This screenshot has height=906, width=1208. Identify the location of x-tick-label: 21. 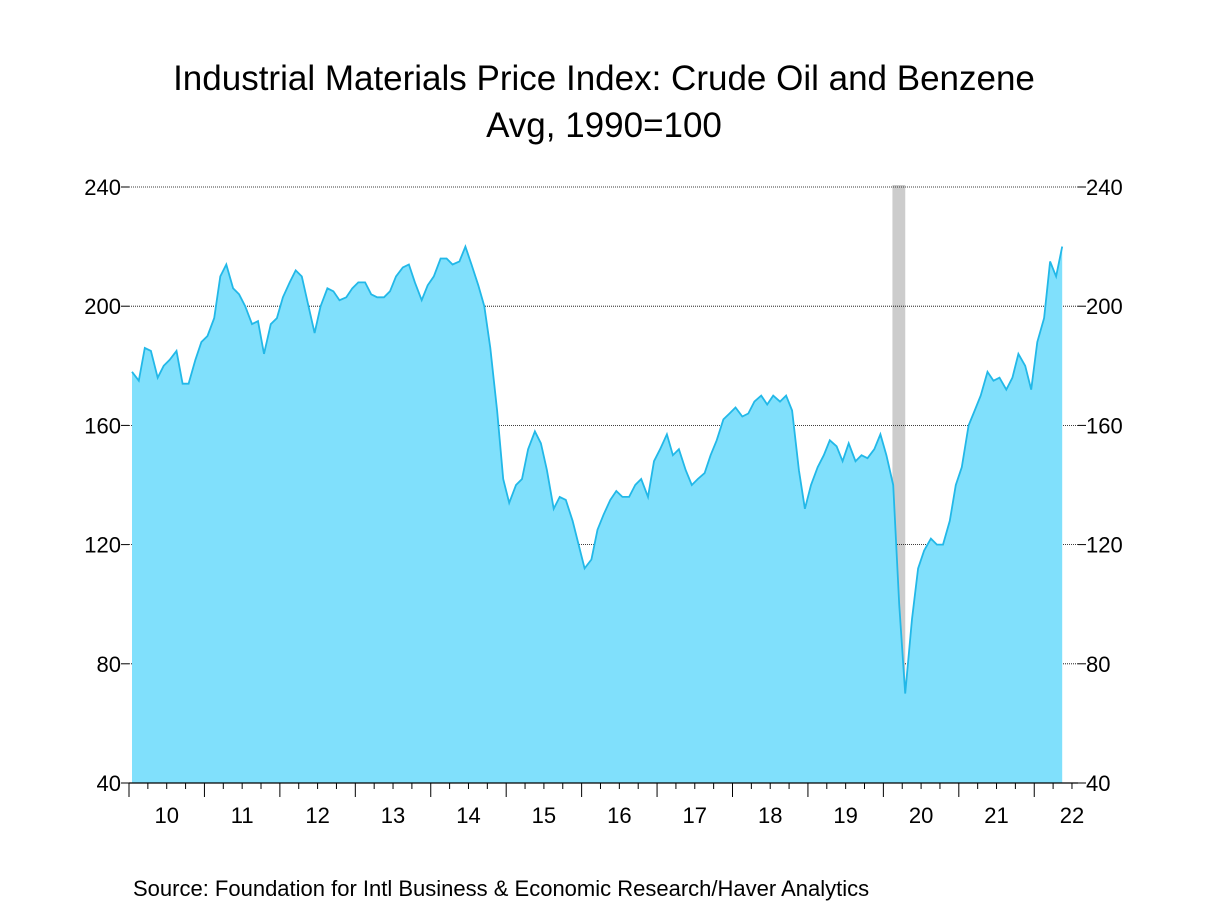
(996, 815).